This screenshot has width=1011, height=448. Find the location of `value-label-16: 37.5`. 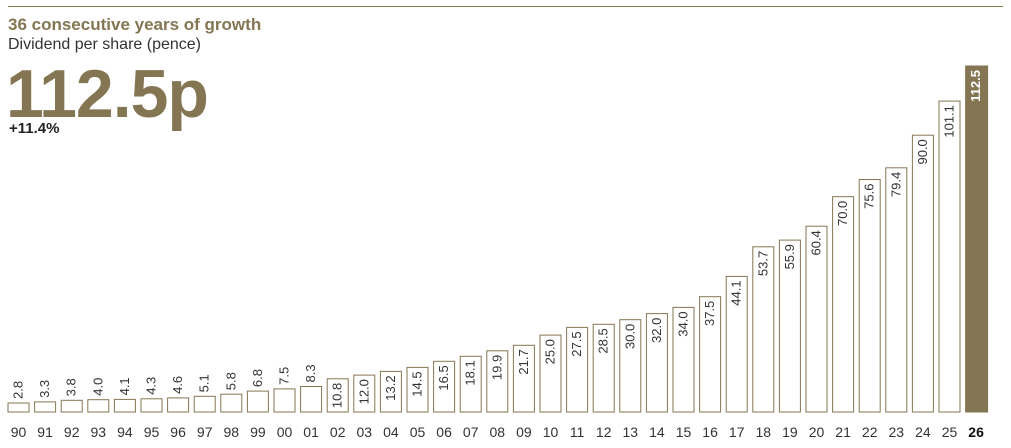

value-label-16: 37.5 is located at coordinates (709, 313).